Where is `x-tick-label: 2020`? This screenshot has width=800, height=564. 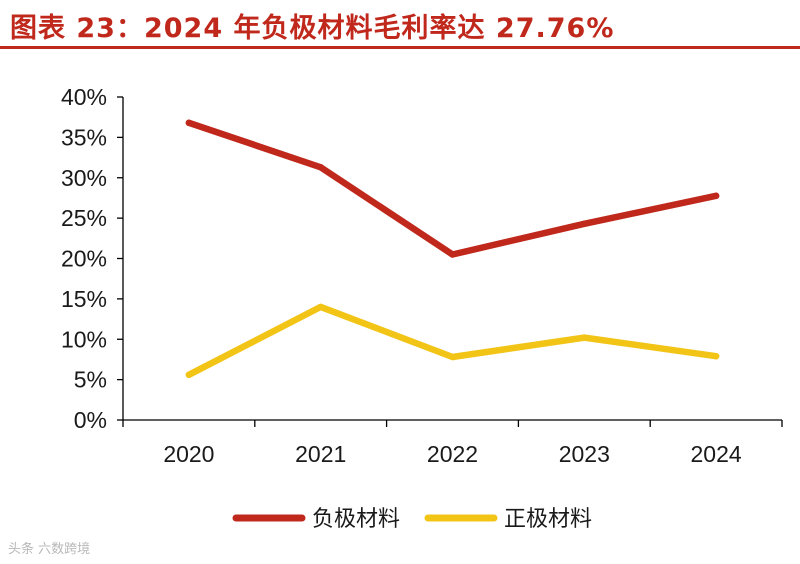
x-tick-label: 2020 is located at coordinates (188, 454).